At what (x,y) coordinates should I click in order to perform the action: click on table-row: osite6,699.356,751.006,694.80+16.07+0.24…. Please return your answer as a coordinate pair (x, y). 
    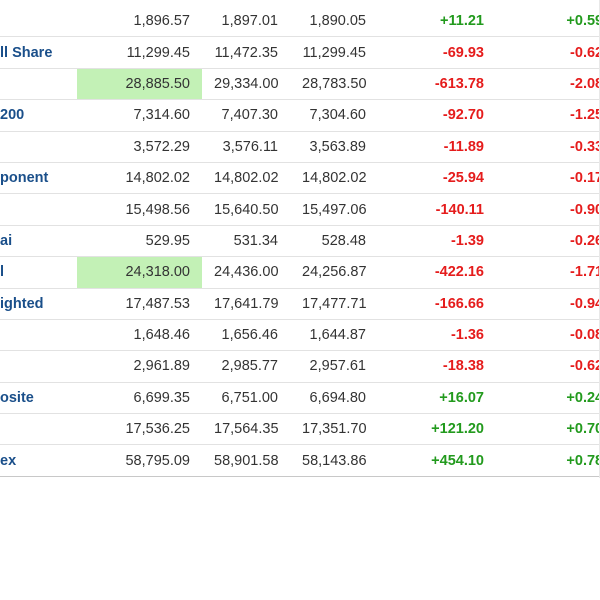
    Looking at the image, I should click on (300, 398).